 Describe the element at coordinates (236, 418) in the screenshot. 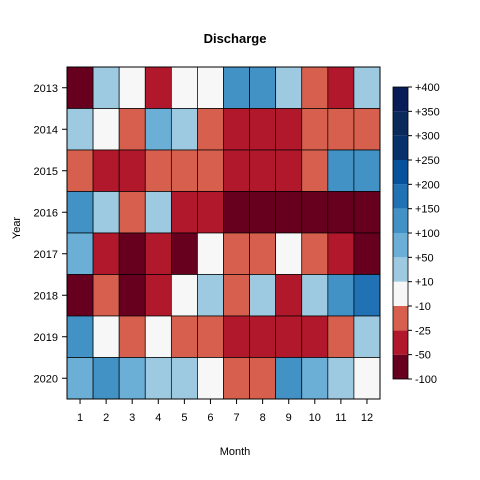

I see `x-tick-label: 7` at that location.